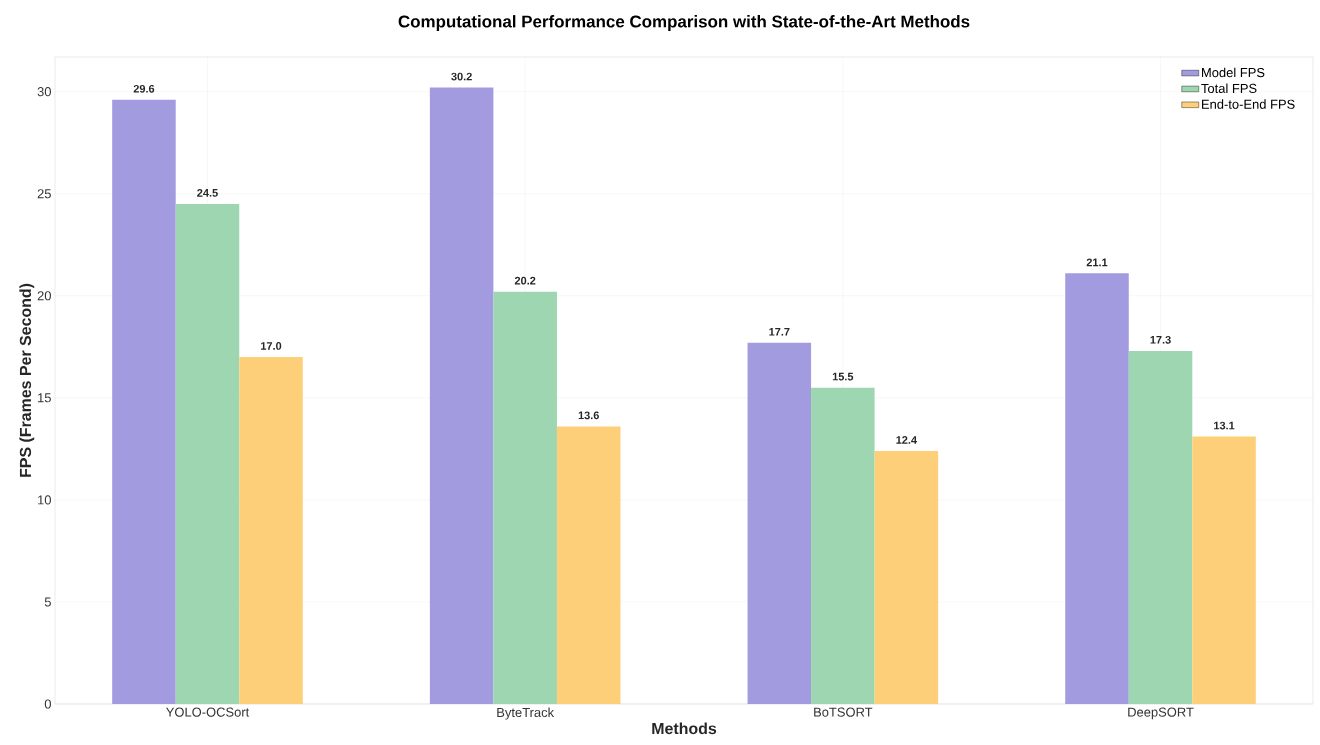  Describe the element at coordinates (44, 194) in the screenshot. I see `y-tick-label: 25` at that location.